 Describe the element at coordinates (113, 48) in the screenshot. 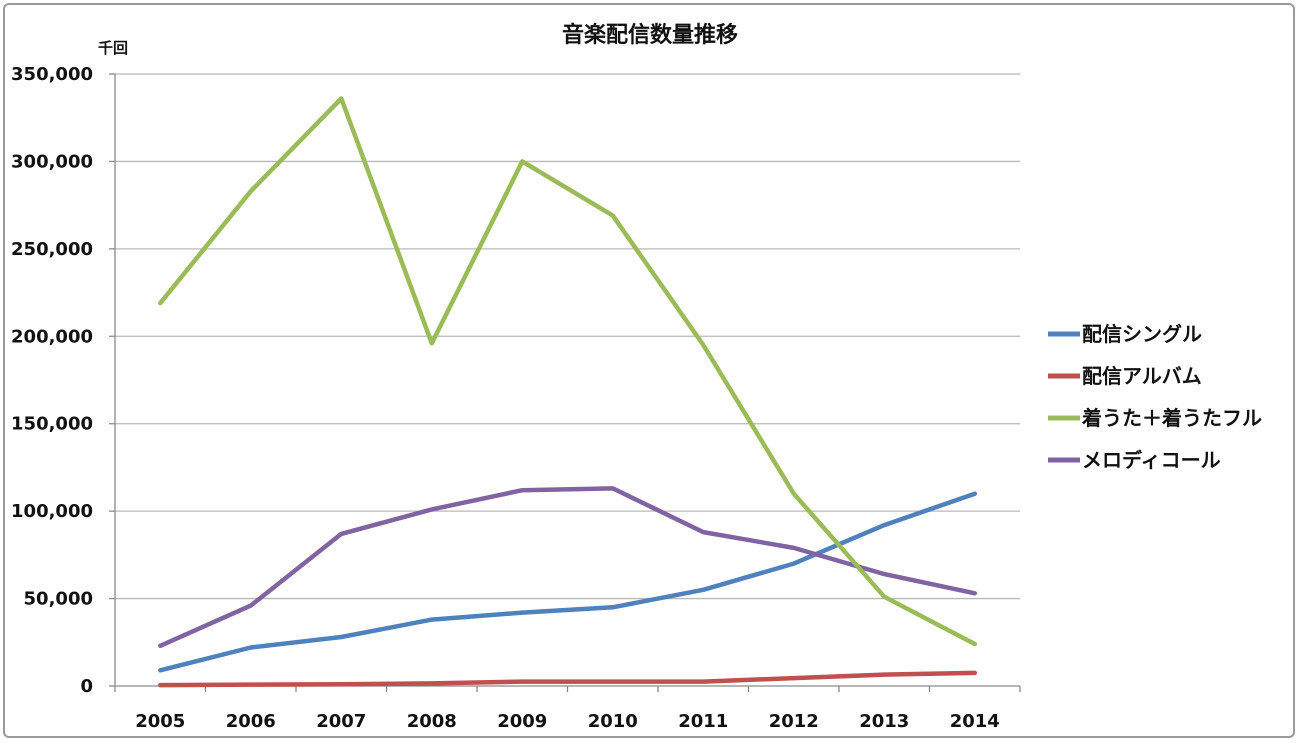

I see `unit-label: 千回` at that location.